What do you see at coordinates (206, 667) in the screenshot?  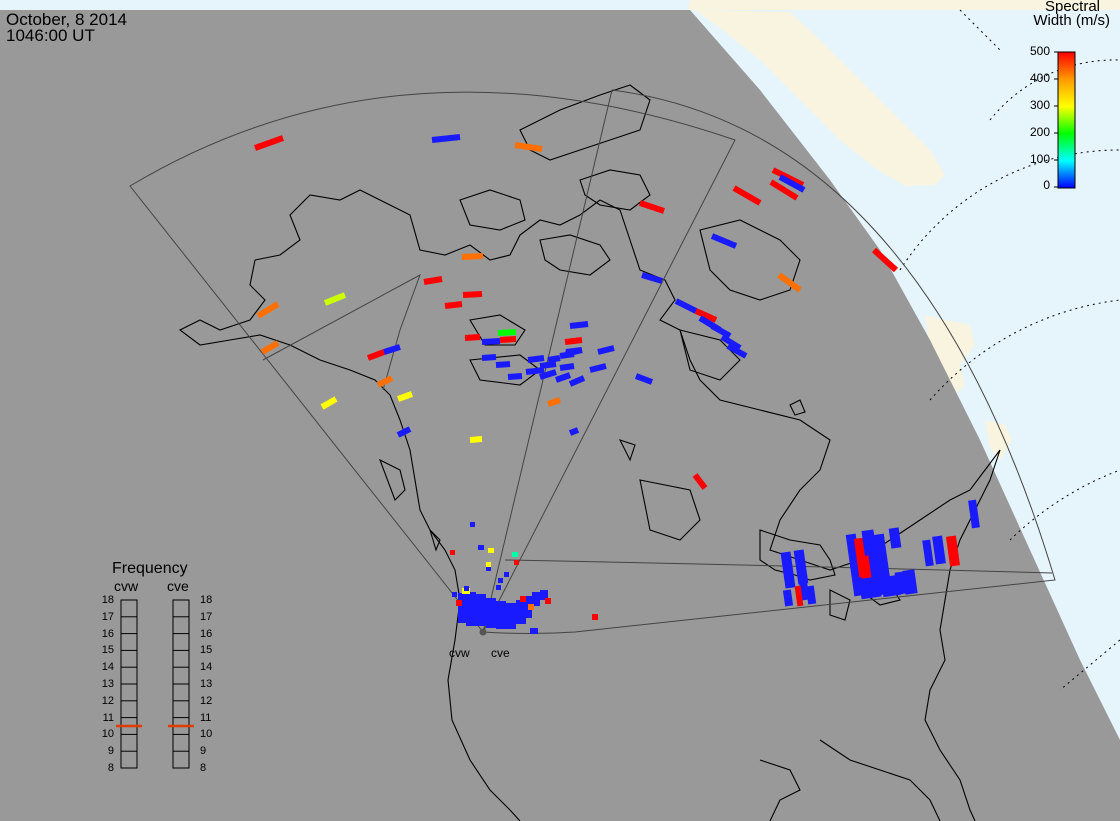 I see `frequency-tick-right: 14` at bounding box center [206, 667].